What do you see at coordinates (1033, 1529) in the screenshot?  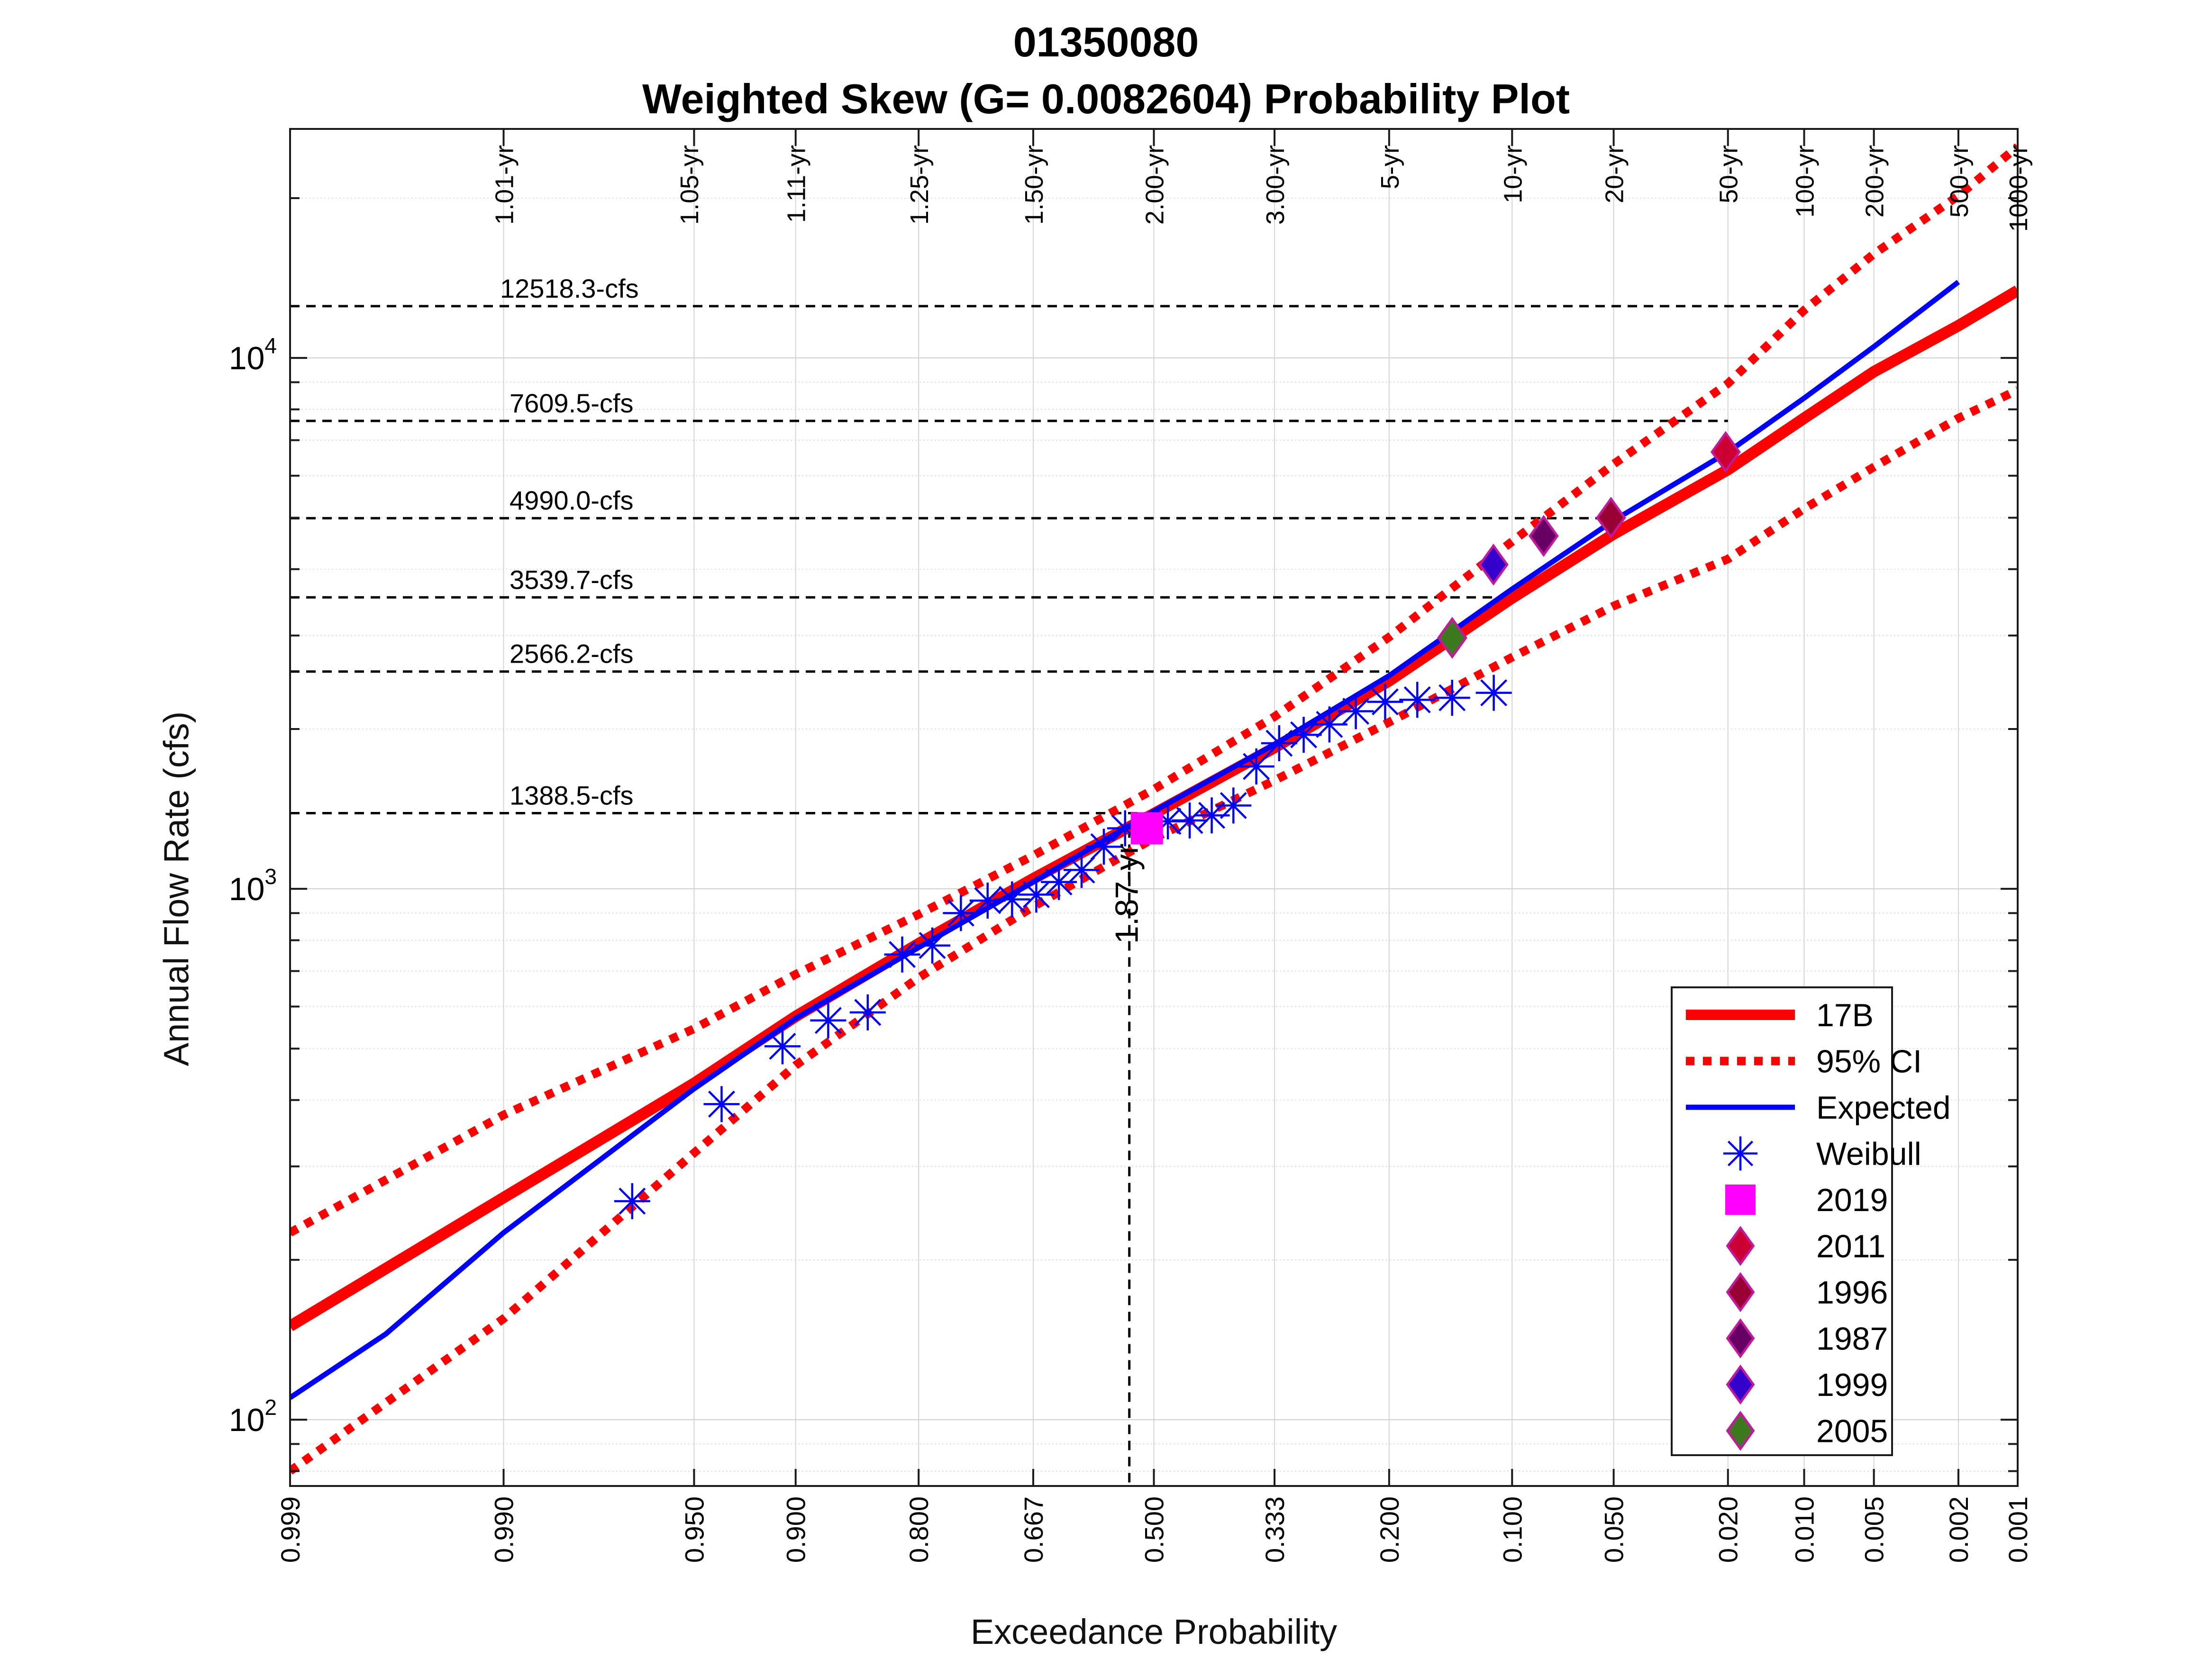 I see `x-tick-label: 0.667` at bounding box center [1033, 1529].